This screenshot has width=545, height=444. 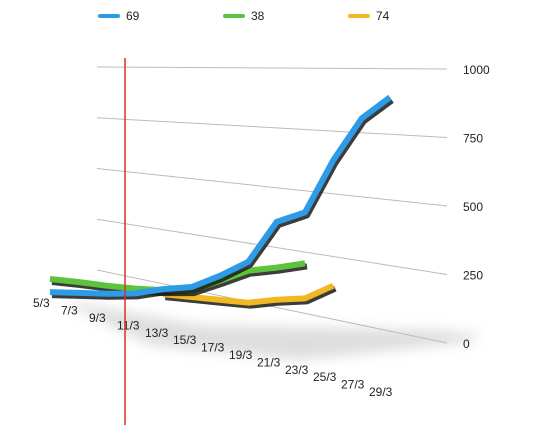 What do you see at coordinates (297, 370) in the screenshot?
I see `x-tick-label: 23/3` at bounding box center [297, 370].